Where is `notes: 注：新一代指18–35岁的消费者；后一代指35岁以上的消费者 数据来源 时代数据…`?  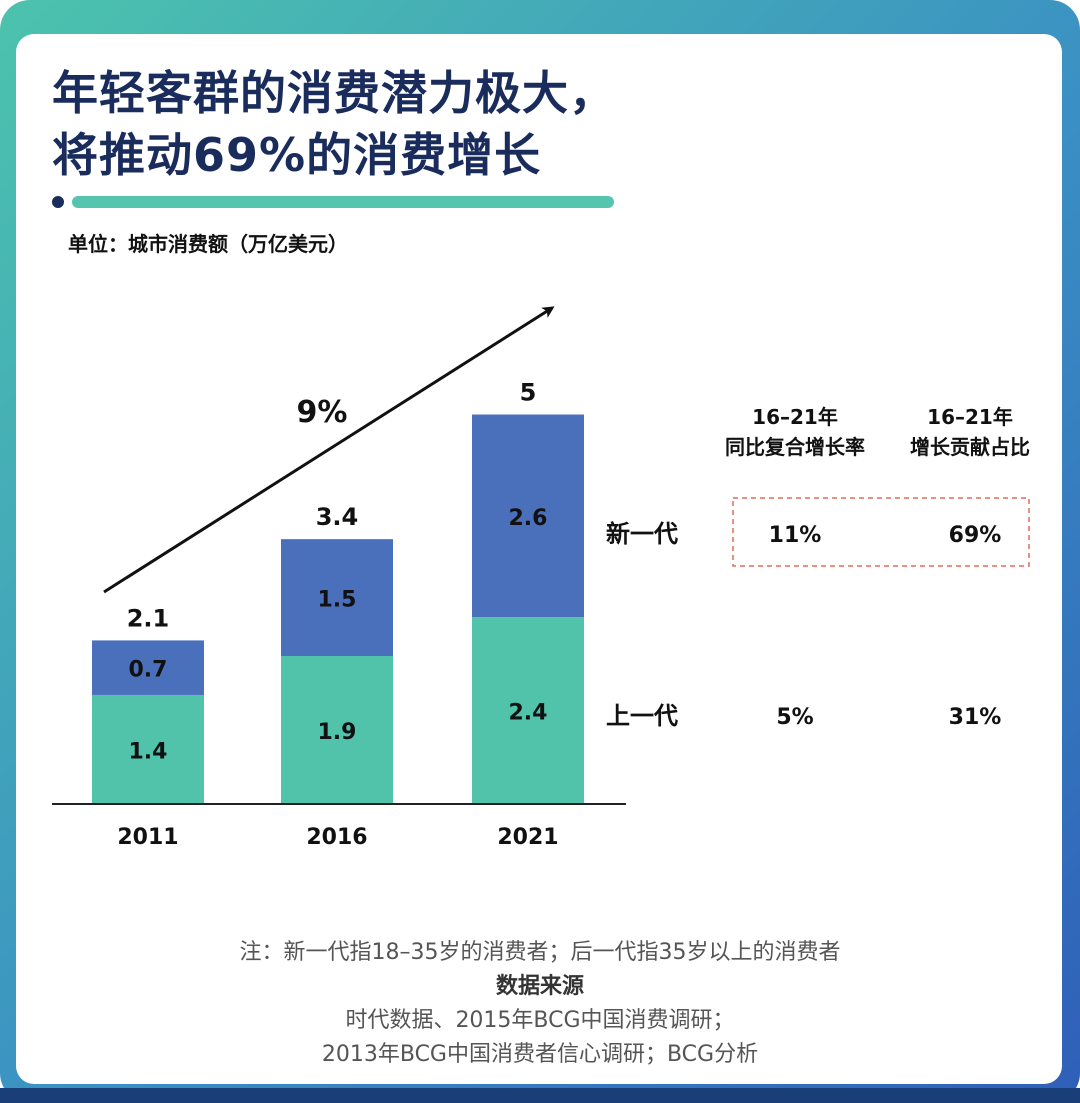
notes: 注：新一代指18–35岁的消费者；后一代指35岁以上的消费者 数据来源 时代数据… is located at coordinates (540, 1004).